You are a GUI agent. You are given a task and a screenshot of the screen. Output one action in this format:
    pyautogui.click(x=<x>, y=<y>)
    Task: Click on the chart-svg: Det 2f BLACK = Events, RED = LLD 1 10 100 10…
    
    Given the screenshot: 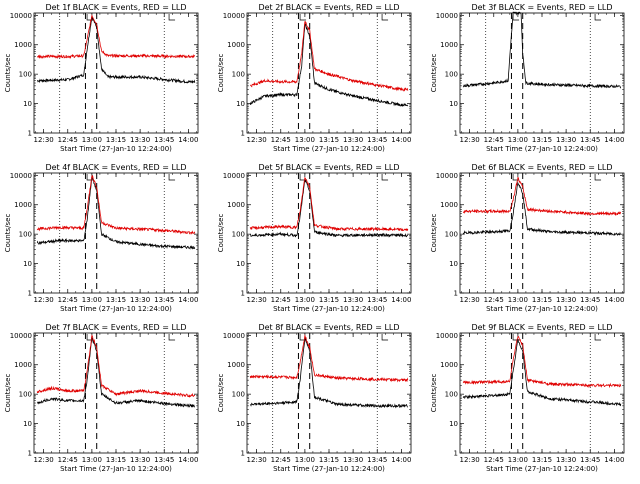 What is the action you would take?
    pyautogui.click(x=314, y=78)
    